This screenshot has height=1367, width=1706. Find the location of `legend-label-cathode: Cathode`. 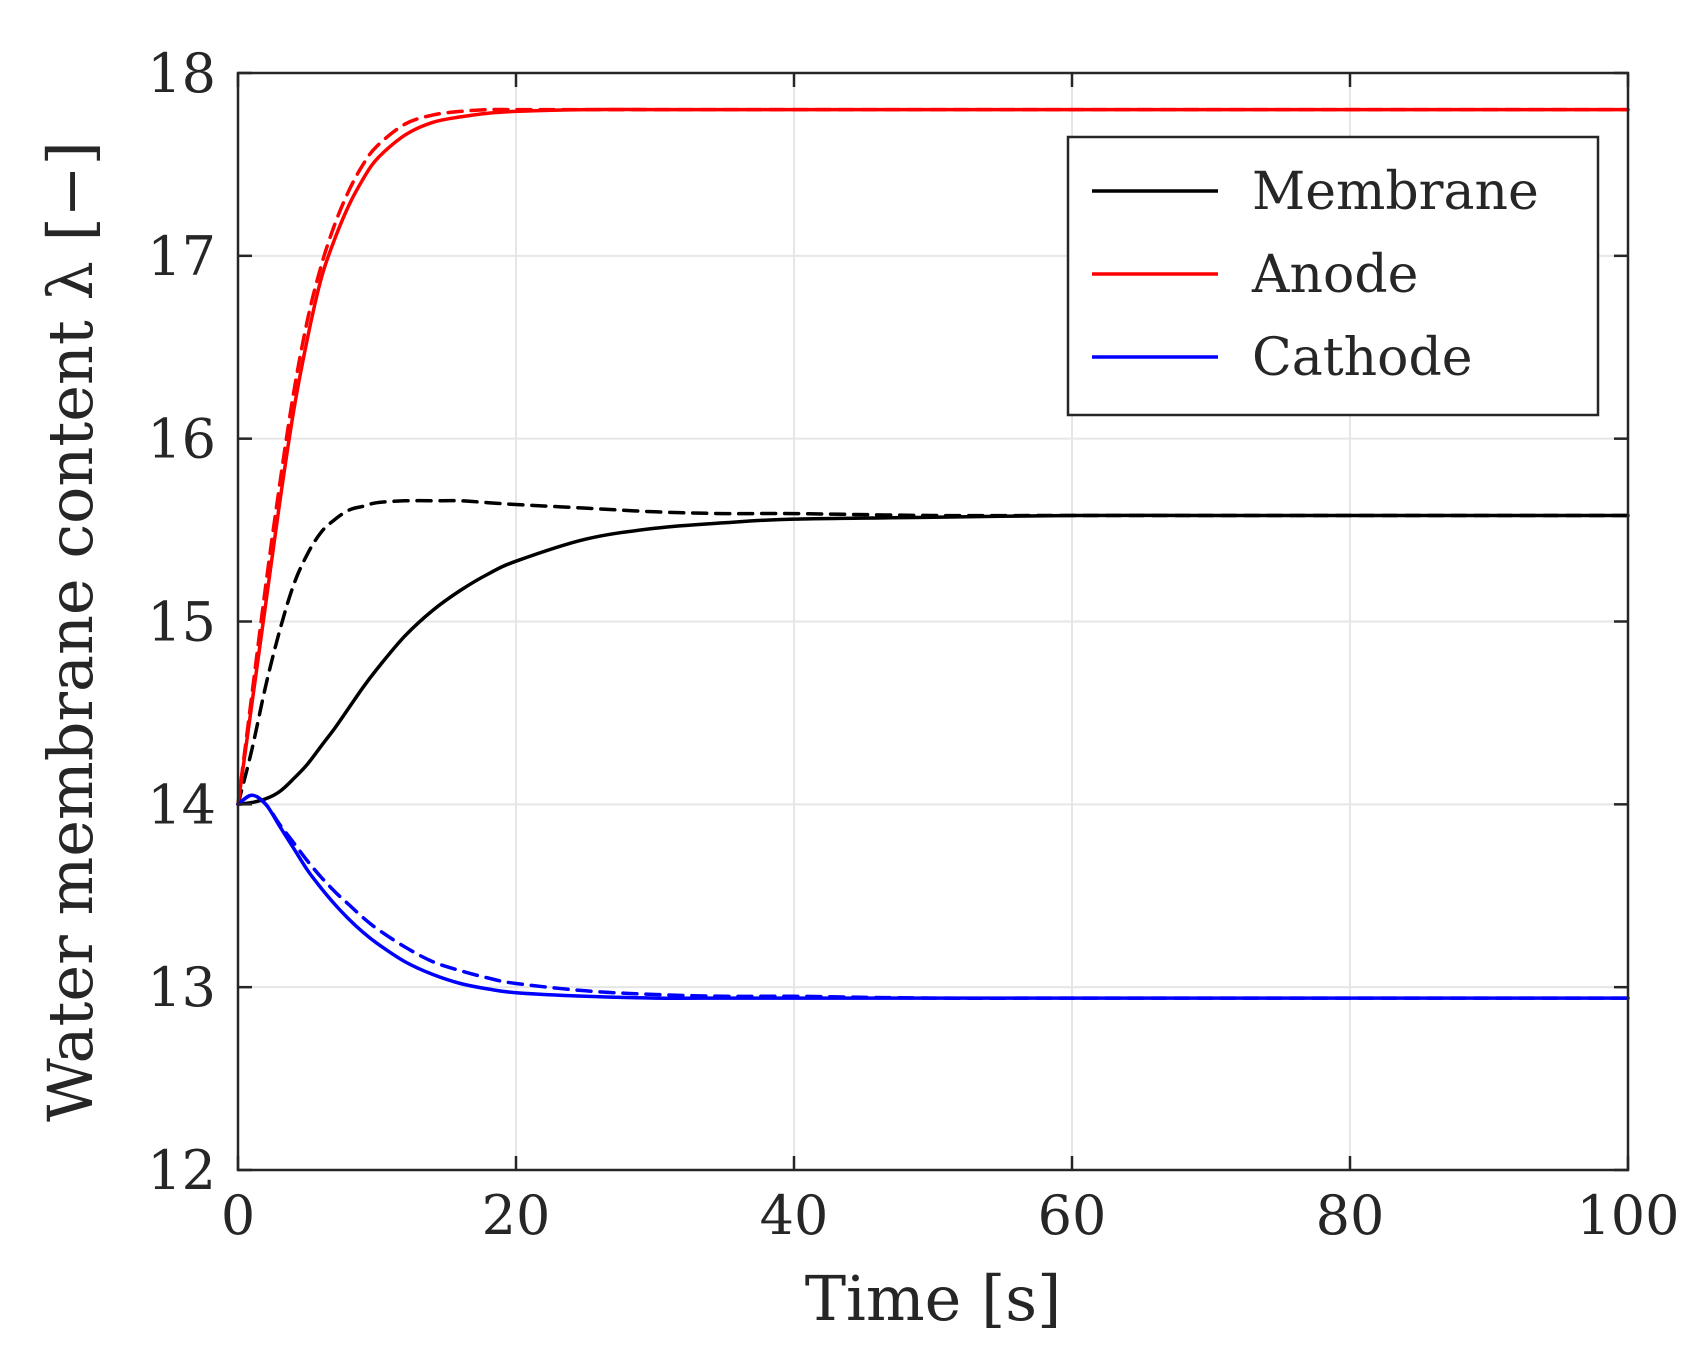

legend-label-cathode: Cathode is located at coordinates (1362, 358).